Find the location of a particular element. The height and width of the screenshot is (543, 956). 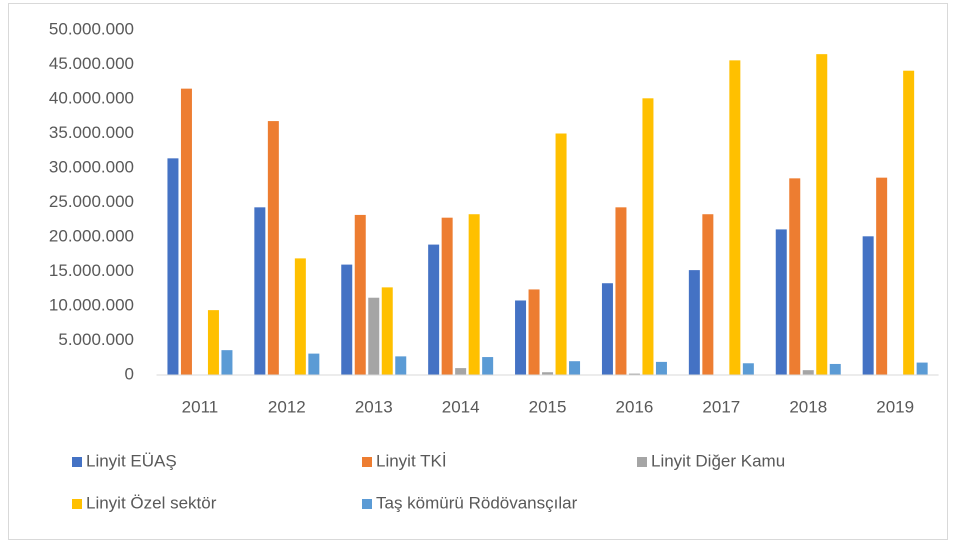

x-tick-label: 2017 is located at coordinates (721, 406).